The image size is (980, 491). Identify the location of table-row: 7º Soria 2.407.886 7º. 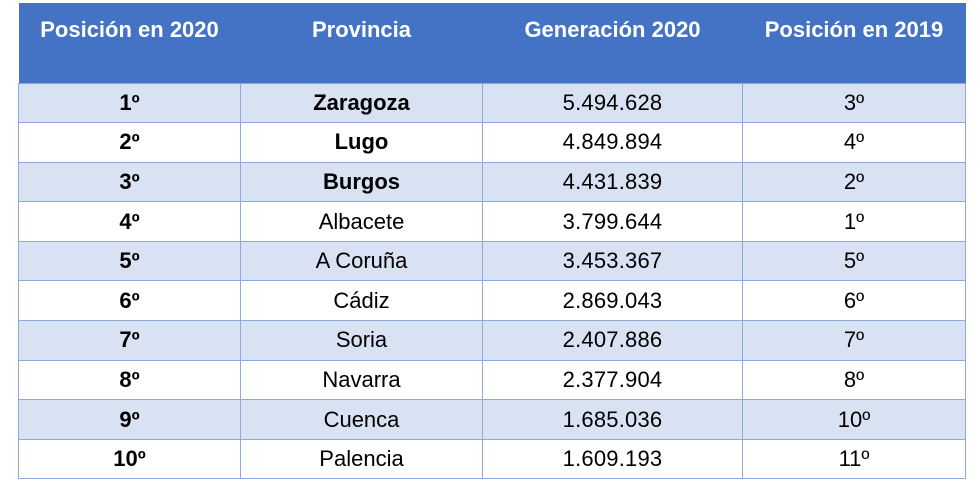
(492, 340).